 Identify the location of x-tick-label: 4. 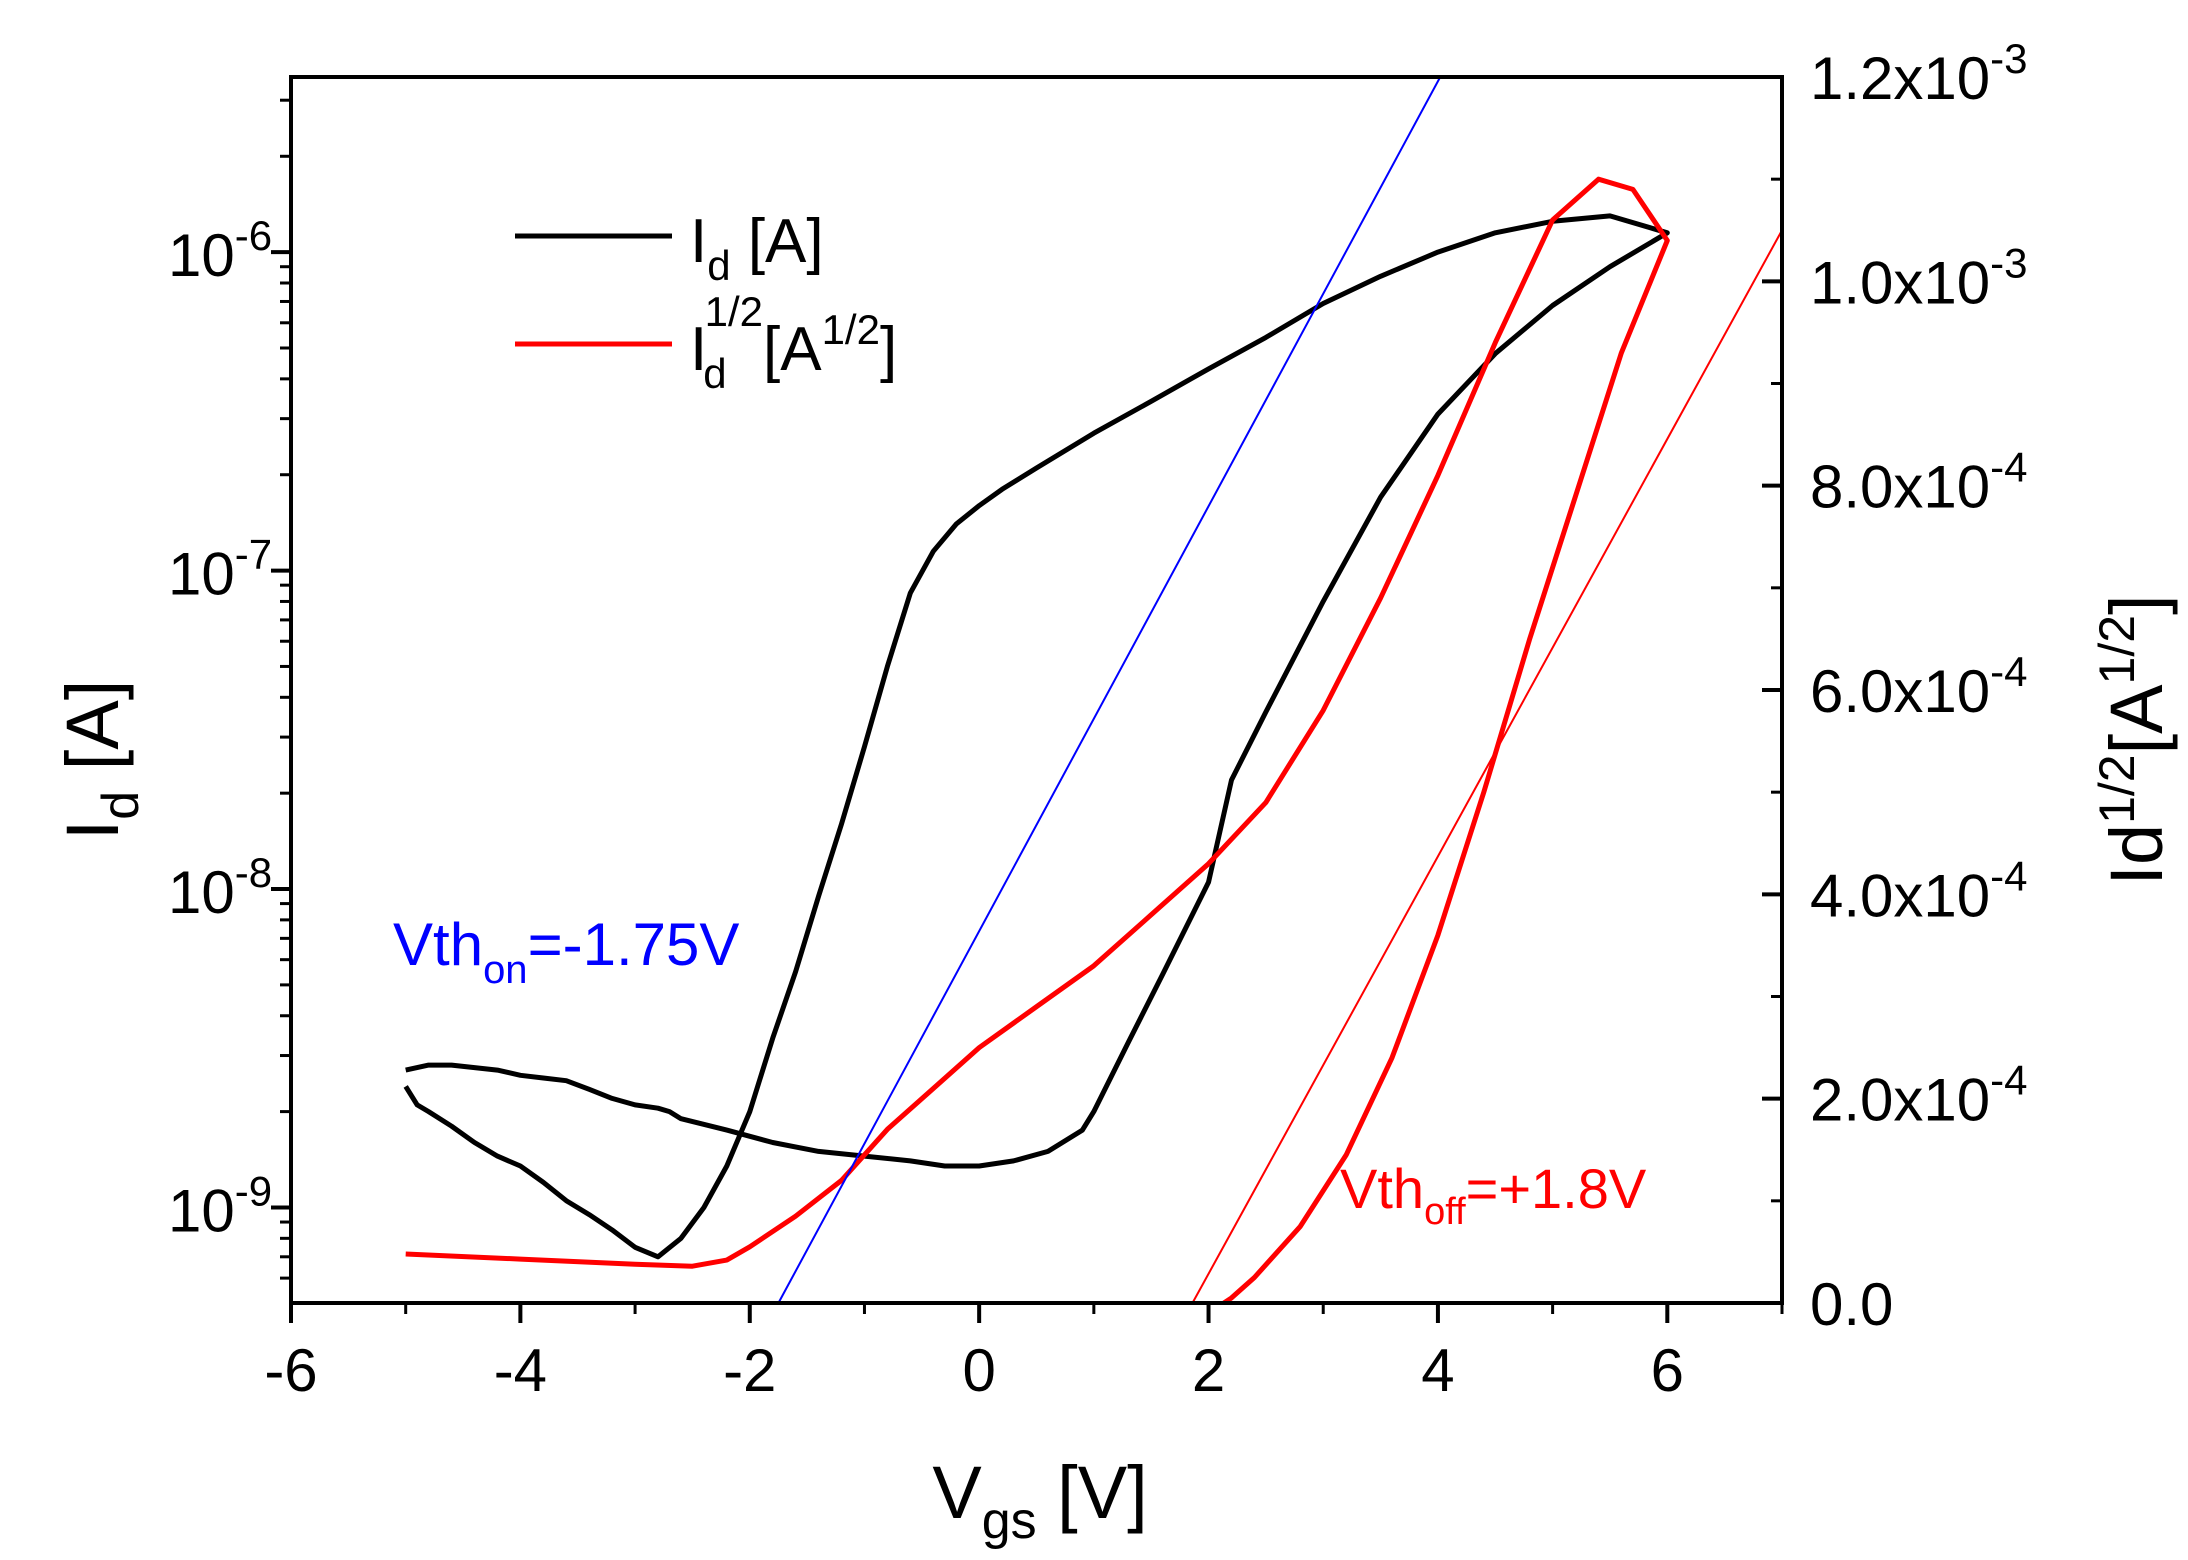
(1437, 1370).